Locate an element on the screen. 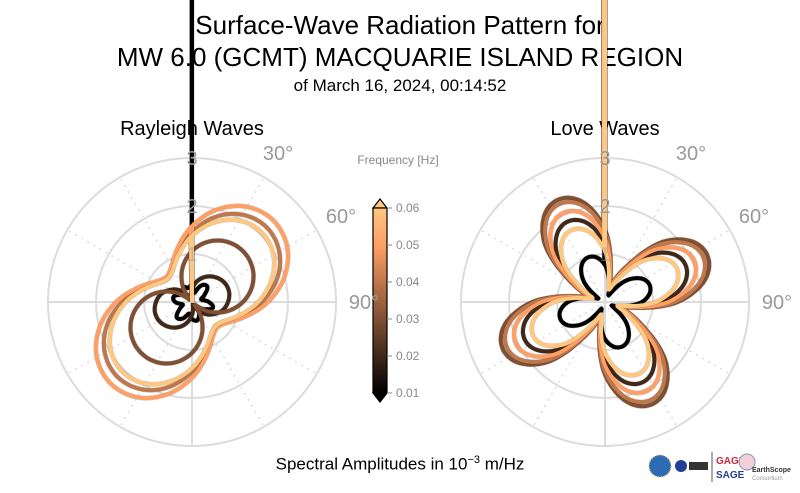  colorbar-gradient is located at coordinates (380, 300).